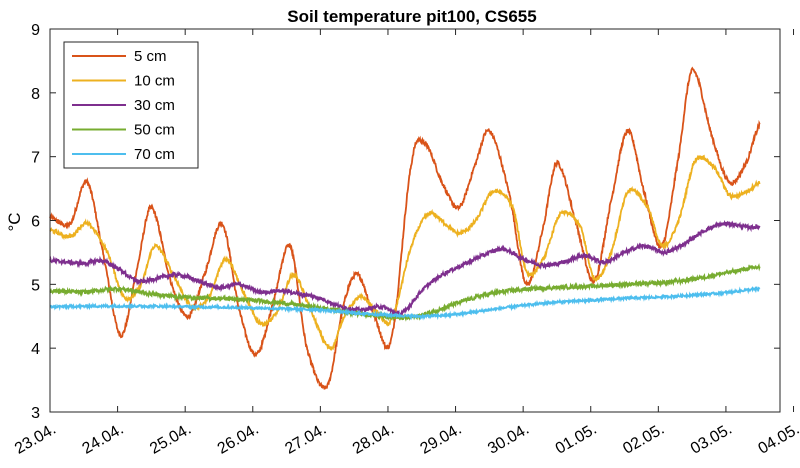  What do you see at coordinates (150, 56) in the screenshot?
I see `legend-label-0: 5 cm` at bounding box center [150, 56].